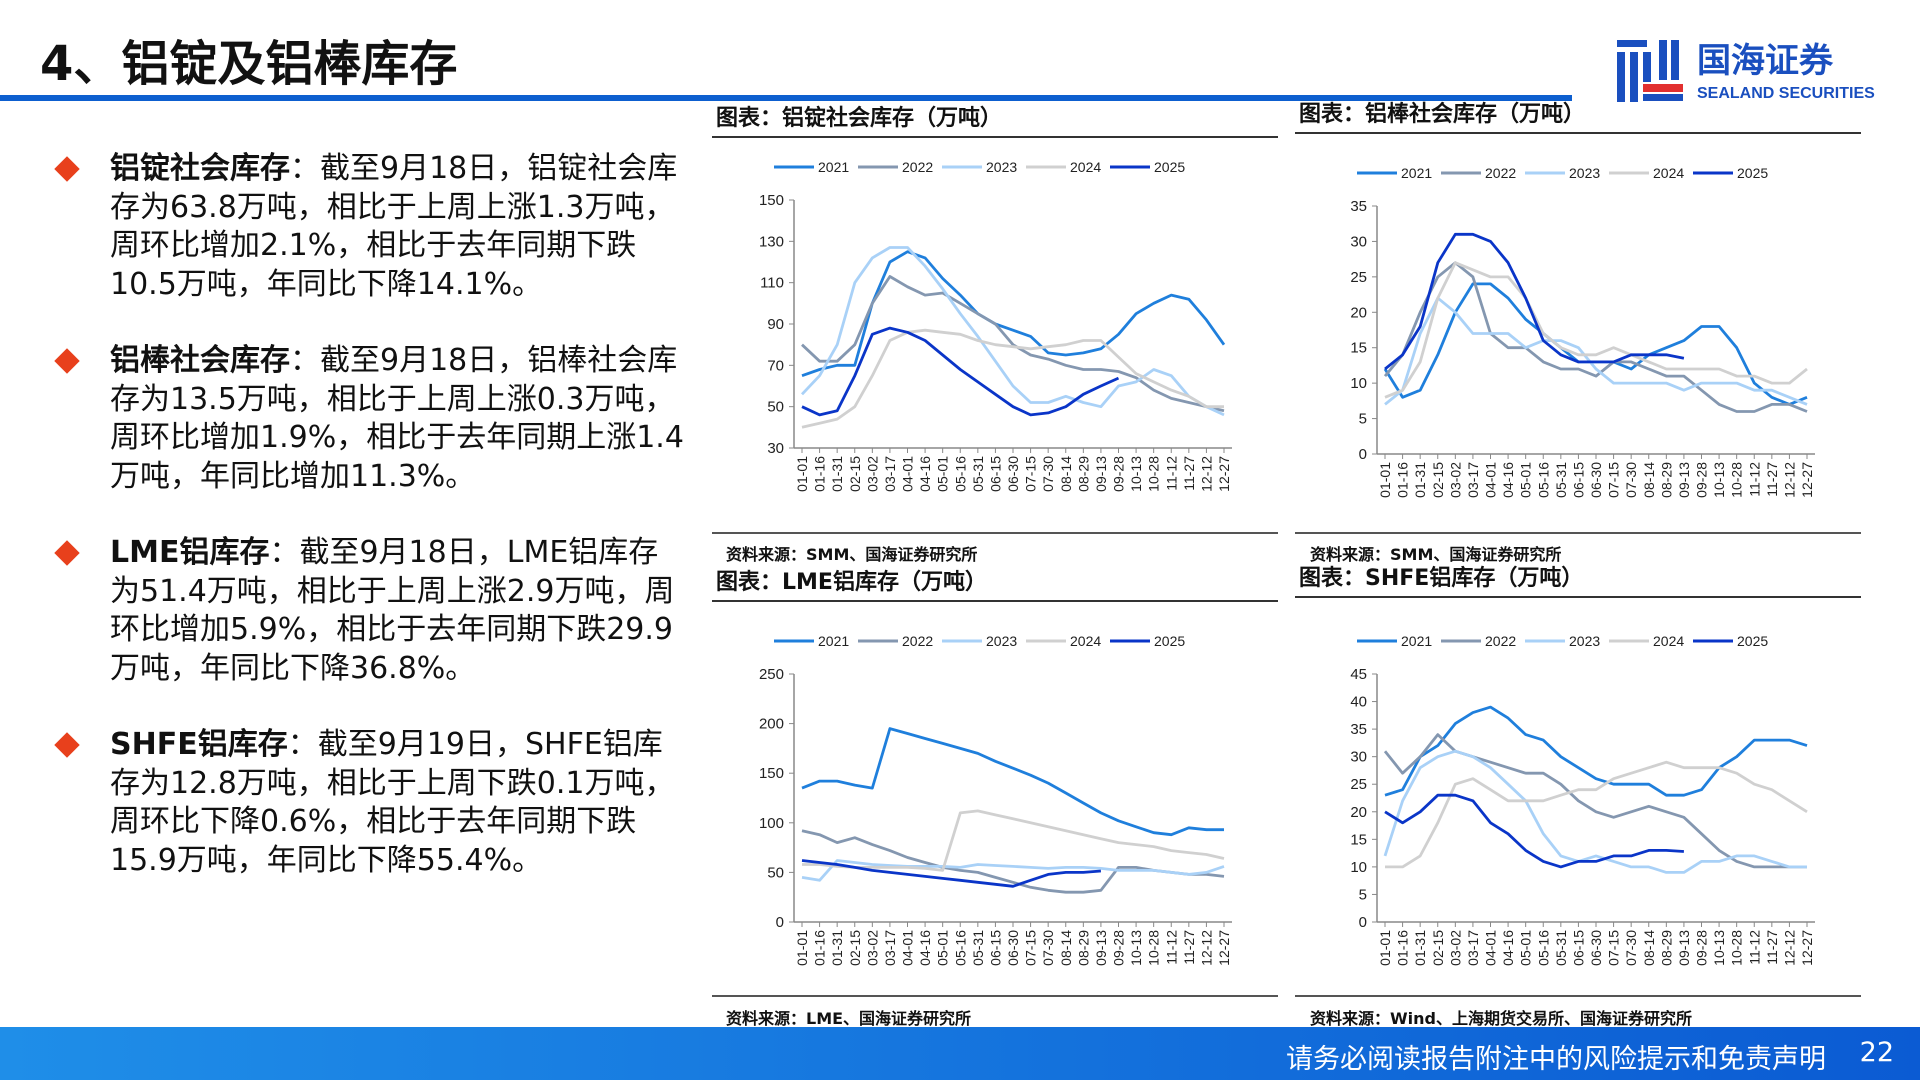 Image resolution: width=1920 pixels, height=1080 pixels. I want to click on svg-text: 国海证券, so click(1765, 61).